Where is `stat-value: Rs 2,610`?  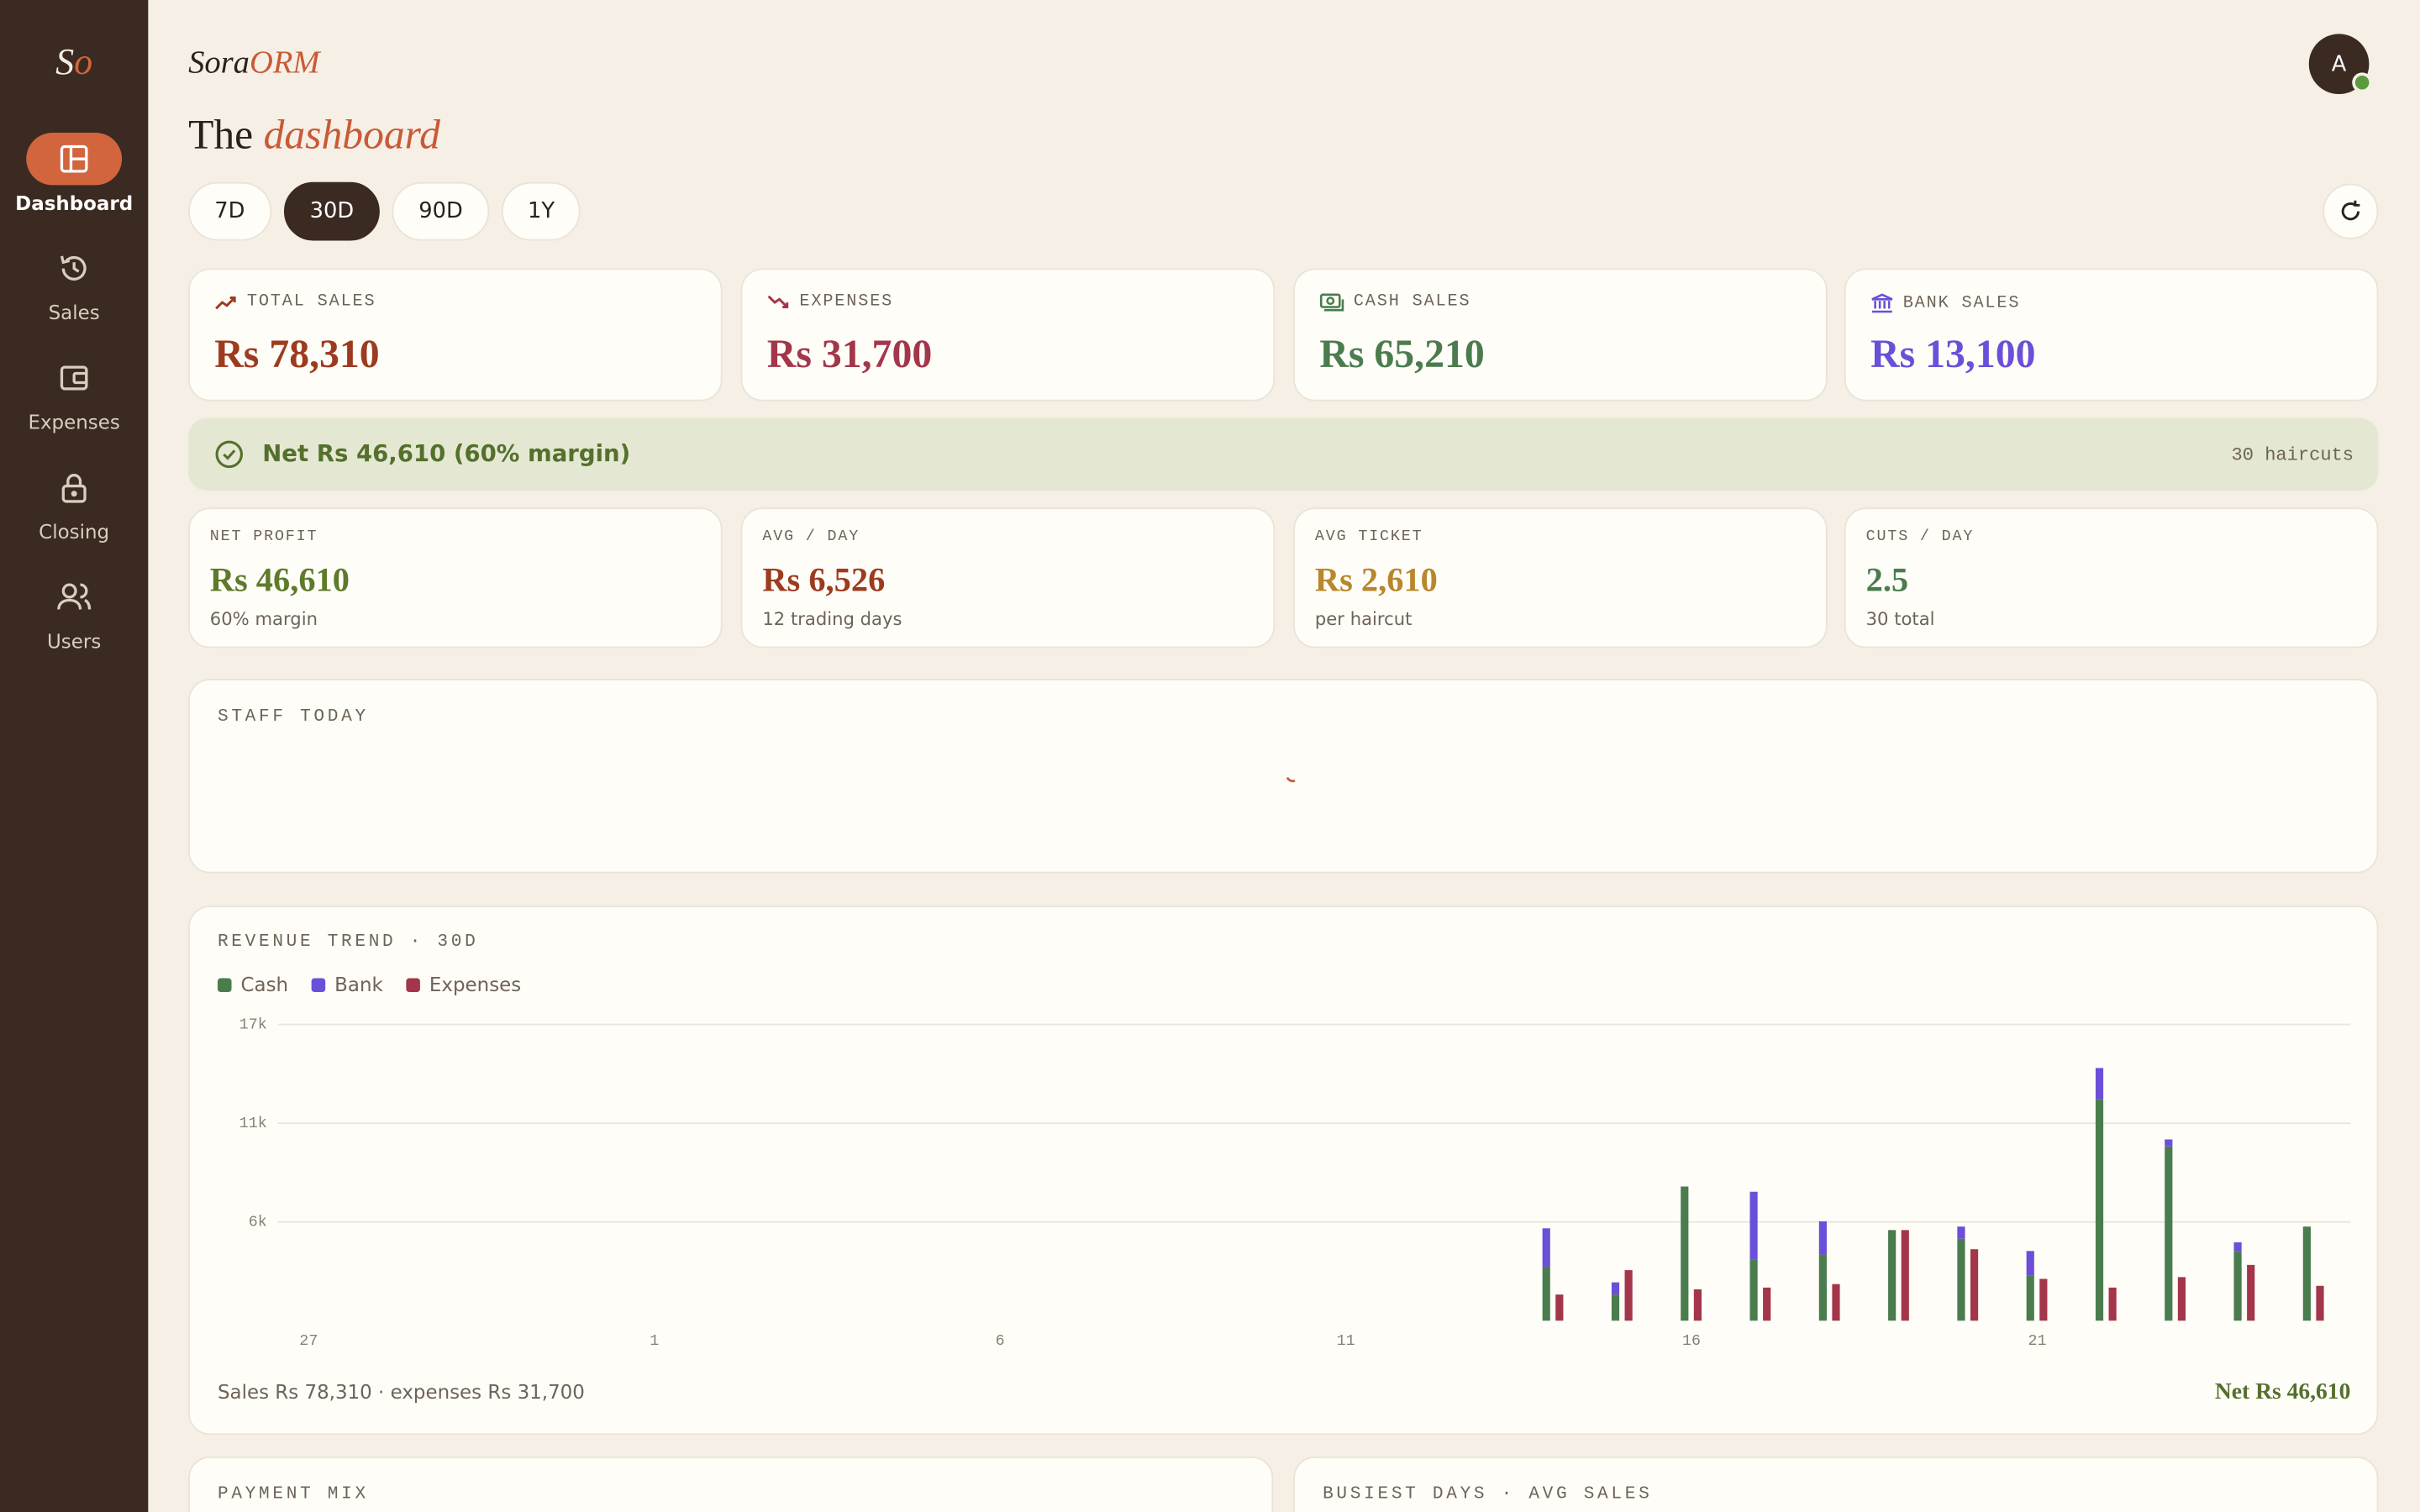 stat-value: Rs 2,610 is located at coordinates (1376, 579).